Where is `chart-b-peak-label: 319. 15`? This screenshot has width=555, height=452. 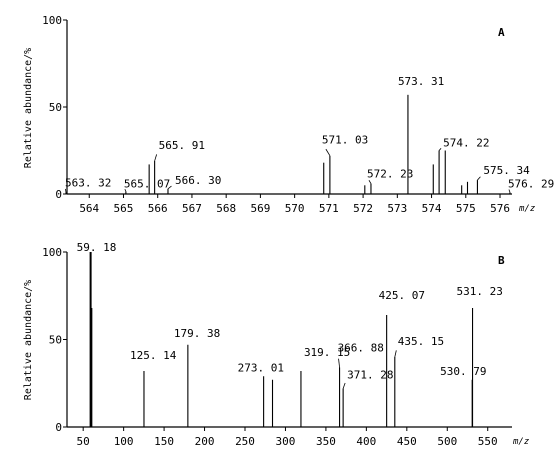
chart-b-peak-label: 319. 15 is located at coordinates (327, 352).